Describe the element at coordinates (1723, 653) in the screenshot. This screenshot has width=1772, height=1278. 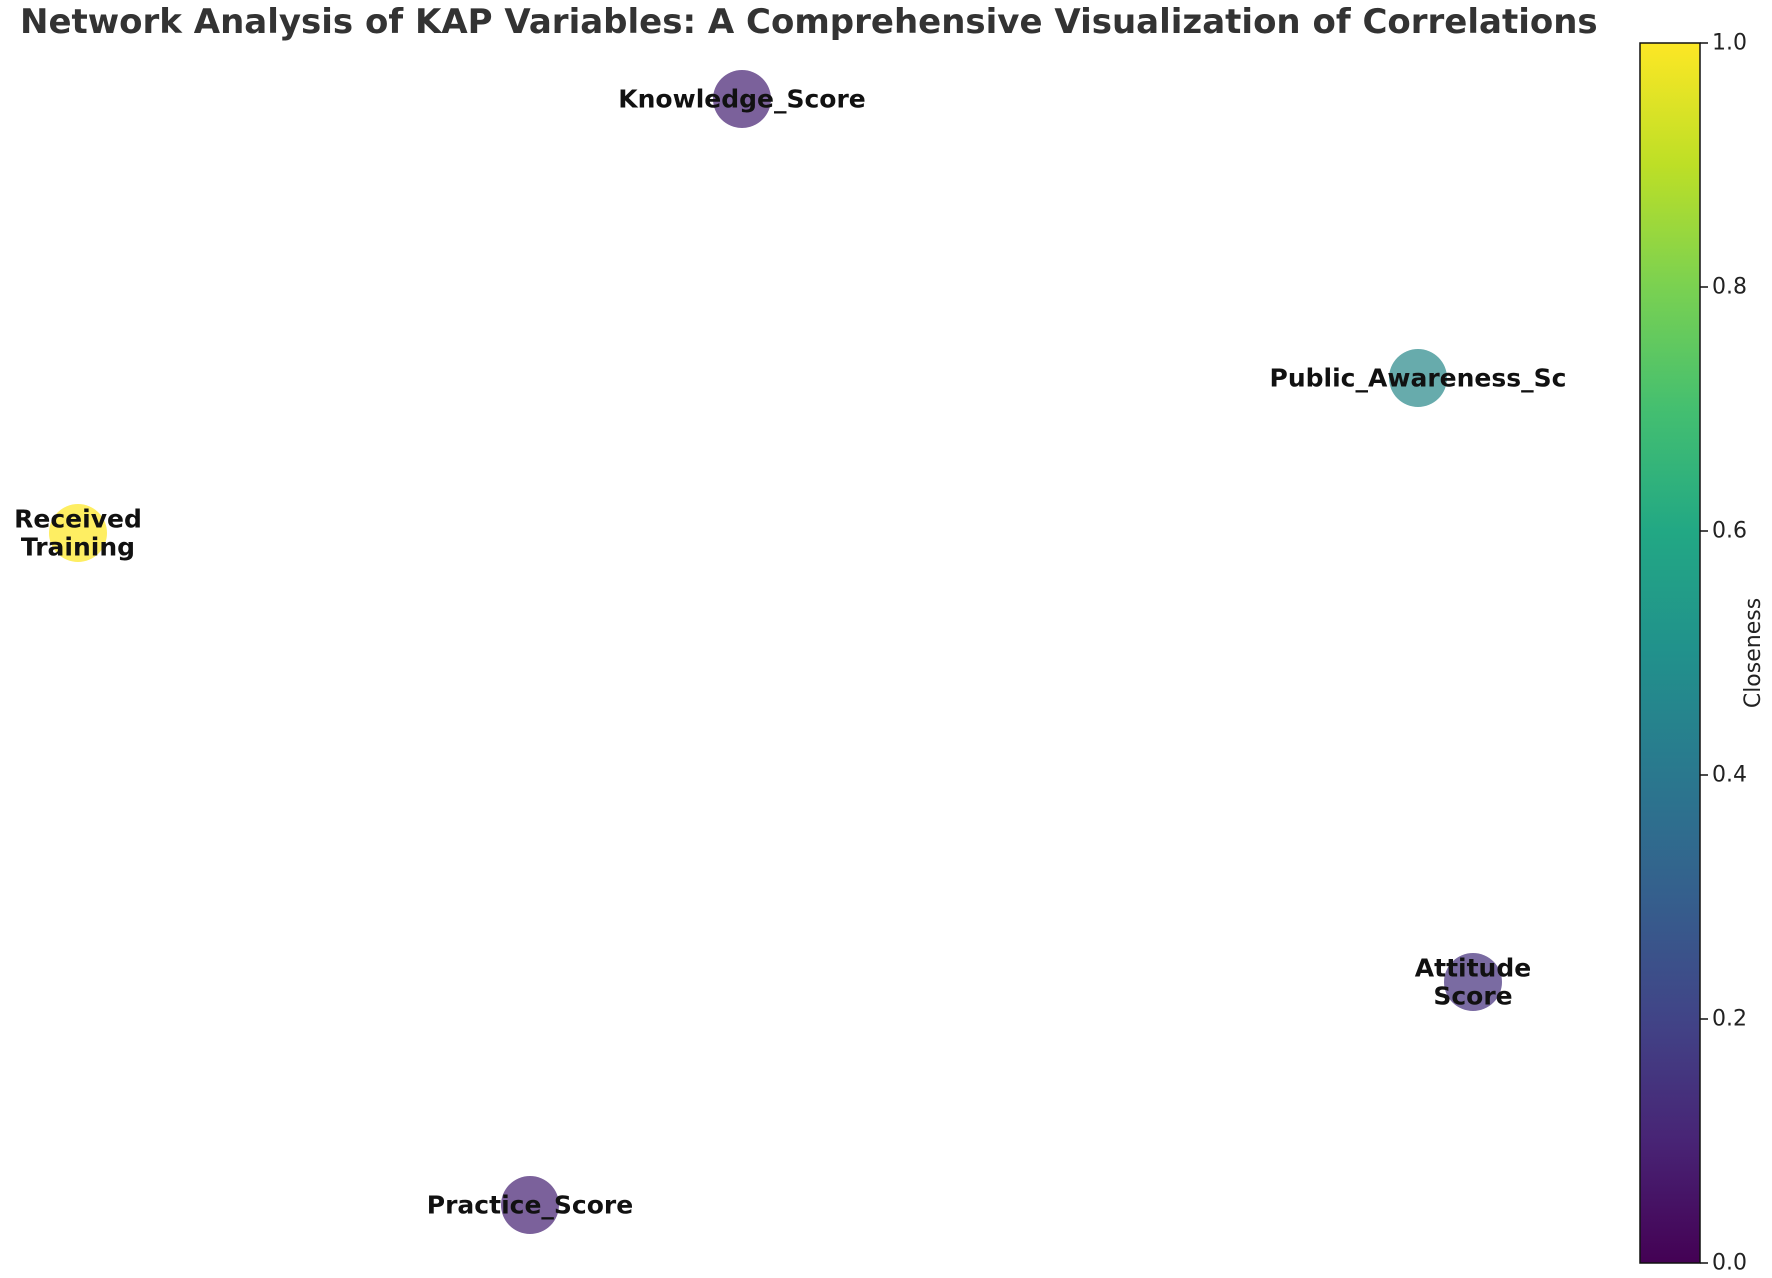
I see `colorbar-ticks: 0.0 0.2 0.4 0.6 0.8 1.0` at that location.